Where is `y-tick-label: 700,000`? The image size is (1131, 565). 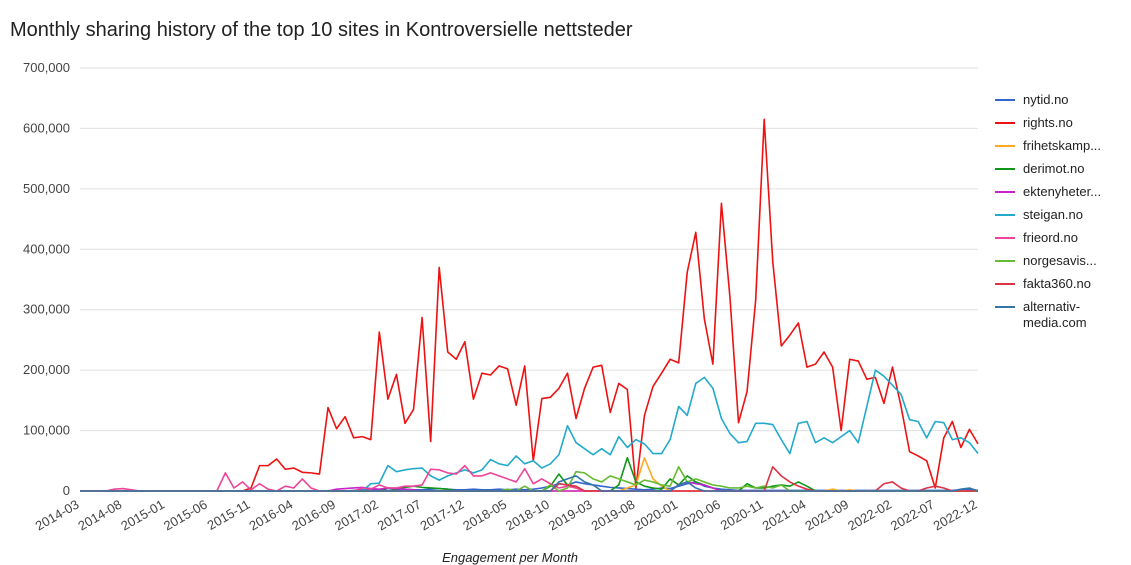 y-tick-label: 700,000 is located at coordinates (46, 67).